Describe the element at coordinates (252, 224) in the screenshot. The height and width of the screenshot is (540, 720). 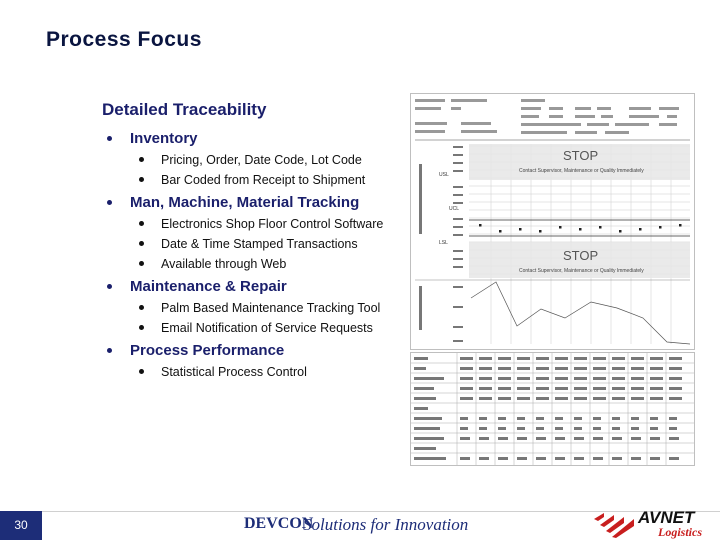
I see `sub-bullet: Electronics Shop Floor Control Software` at that location.